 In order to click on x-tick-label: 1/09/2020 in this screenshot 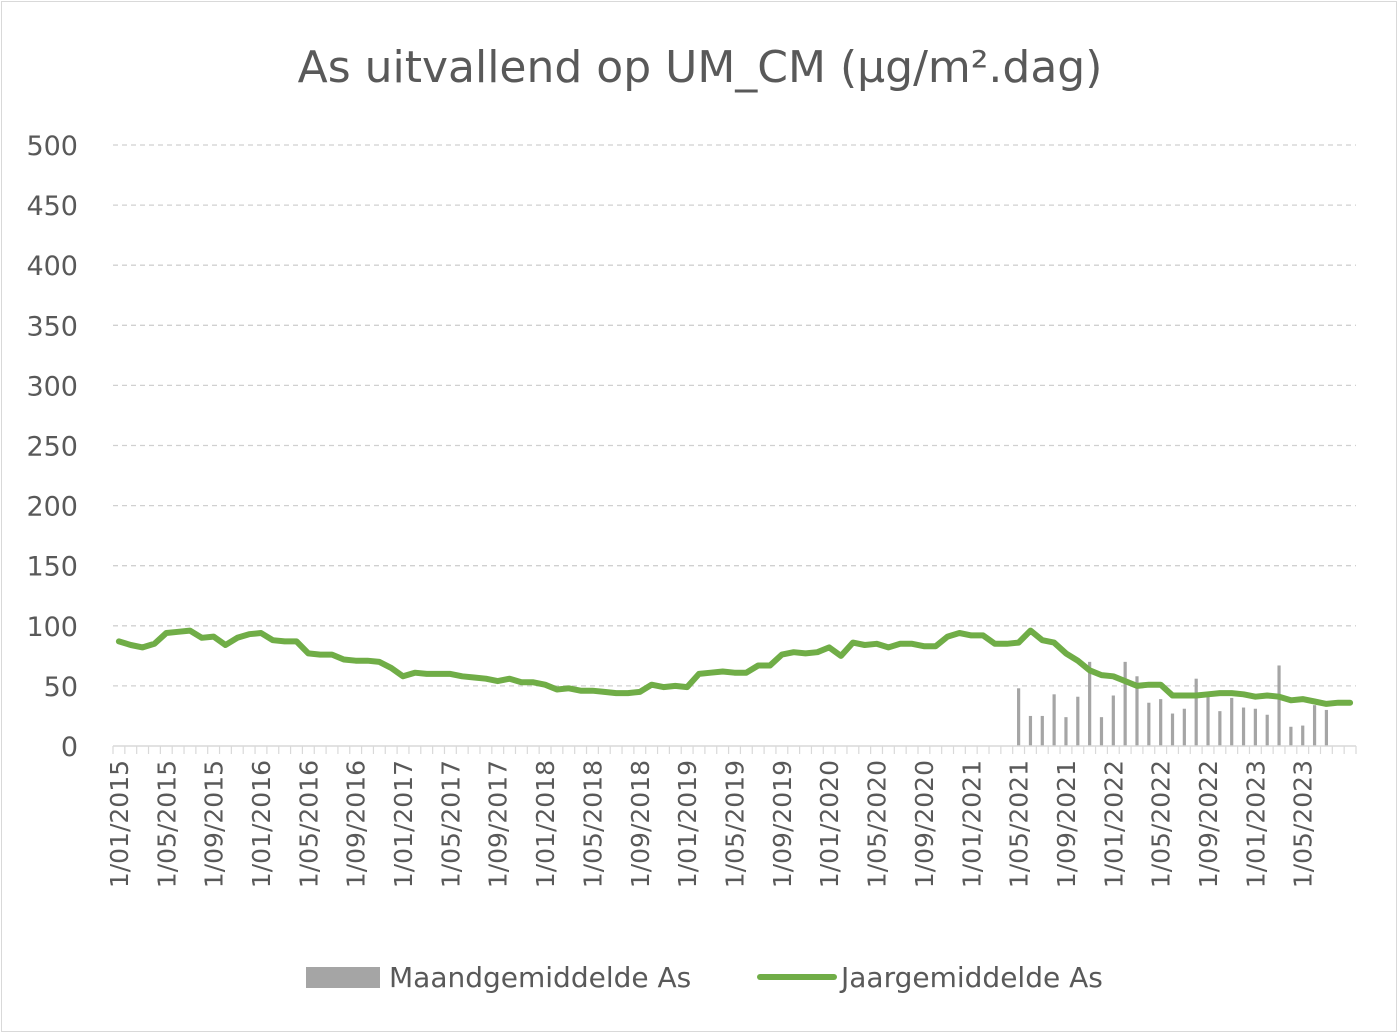, I will do `click(924, 824)`.